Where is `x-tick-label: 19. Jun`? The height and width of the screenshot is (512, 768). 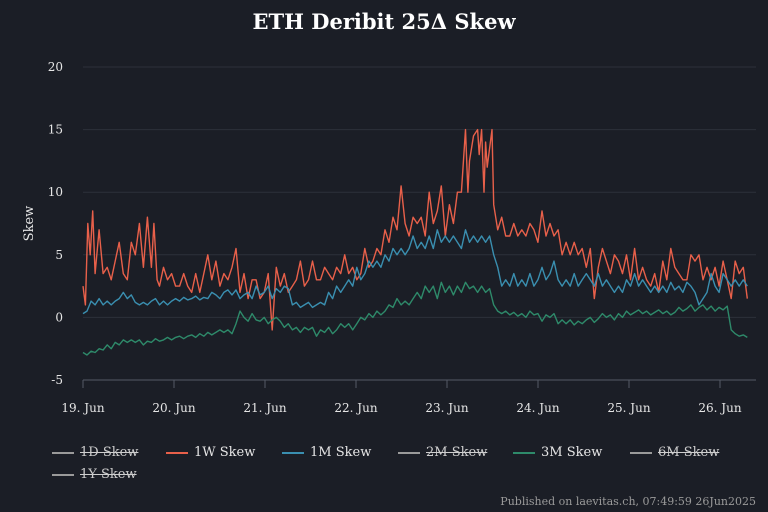 x-tick-label: 19. Jun is located at coordinates (82, 408).